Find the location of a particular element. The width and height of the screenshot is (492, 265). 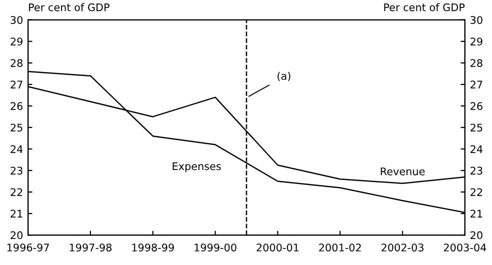

annotation: (a) is located at coordinates (284, 77).